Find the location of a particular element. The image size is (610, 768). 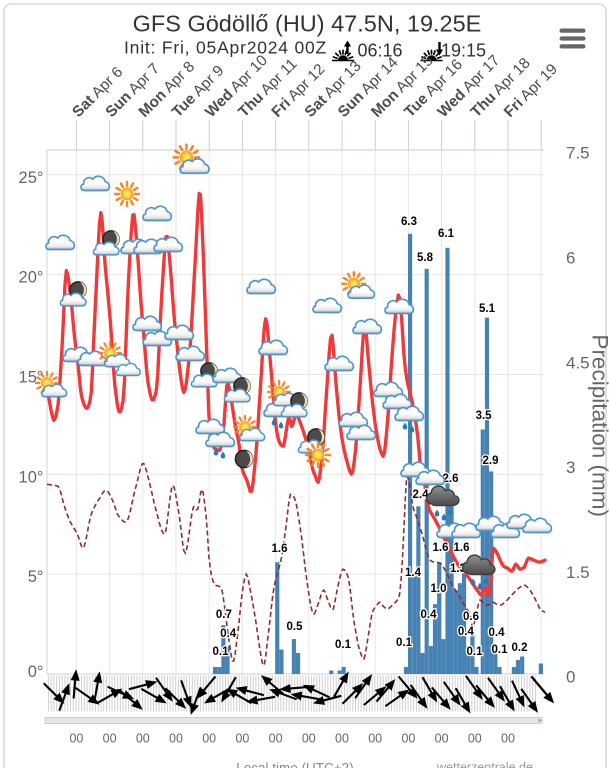

svg-text: 19:15 is located at coordinates (463, 51).